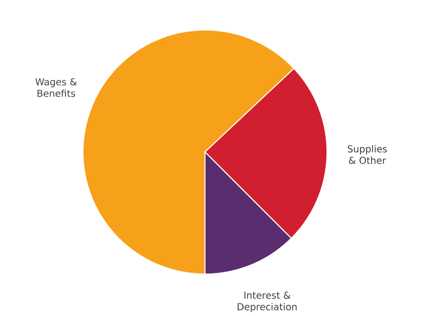  I want to click on slice-label: Wages & Benefits, so click(56, 88).